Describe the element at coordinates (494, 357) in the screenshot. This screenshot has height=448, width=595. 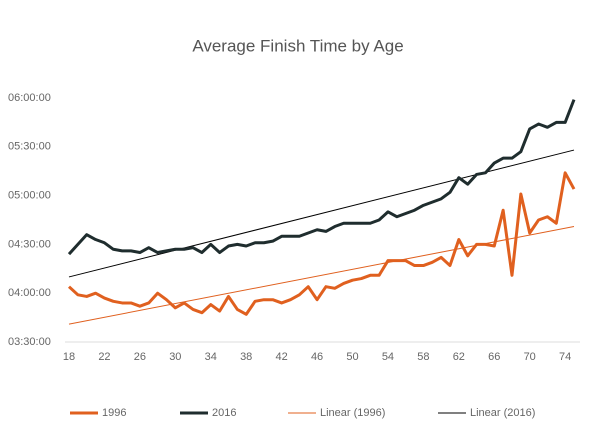
I see `x-tick-label: 66` at that location.